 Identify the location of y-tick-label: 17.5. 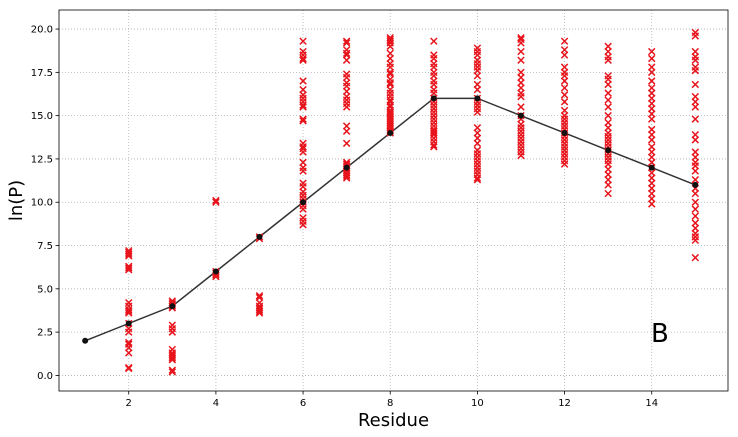
(42, 73).